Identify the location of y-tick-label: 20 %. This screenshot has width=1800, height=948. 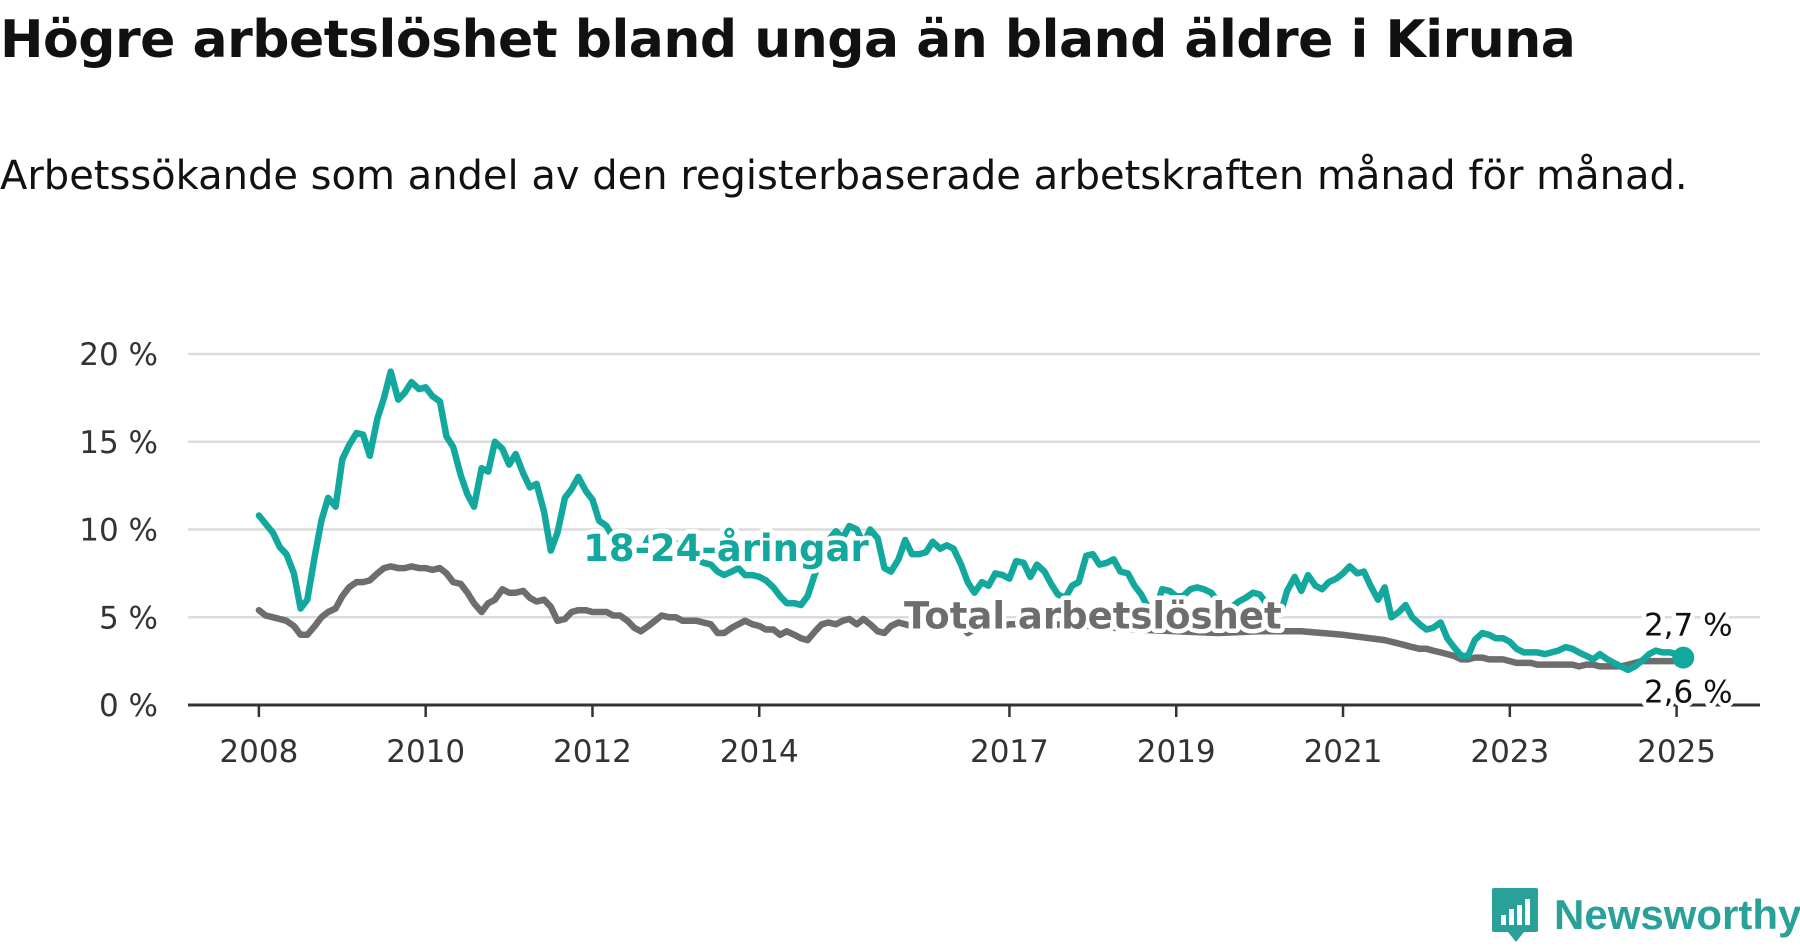
(118, 355).